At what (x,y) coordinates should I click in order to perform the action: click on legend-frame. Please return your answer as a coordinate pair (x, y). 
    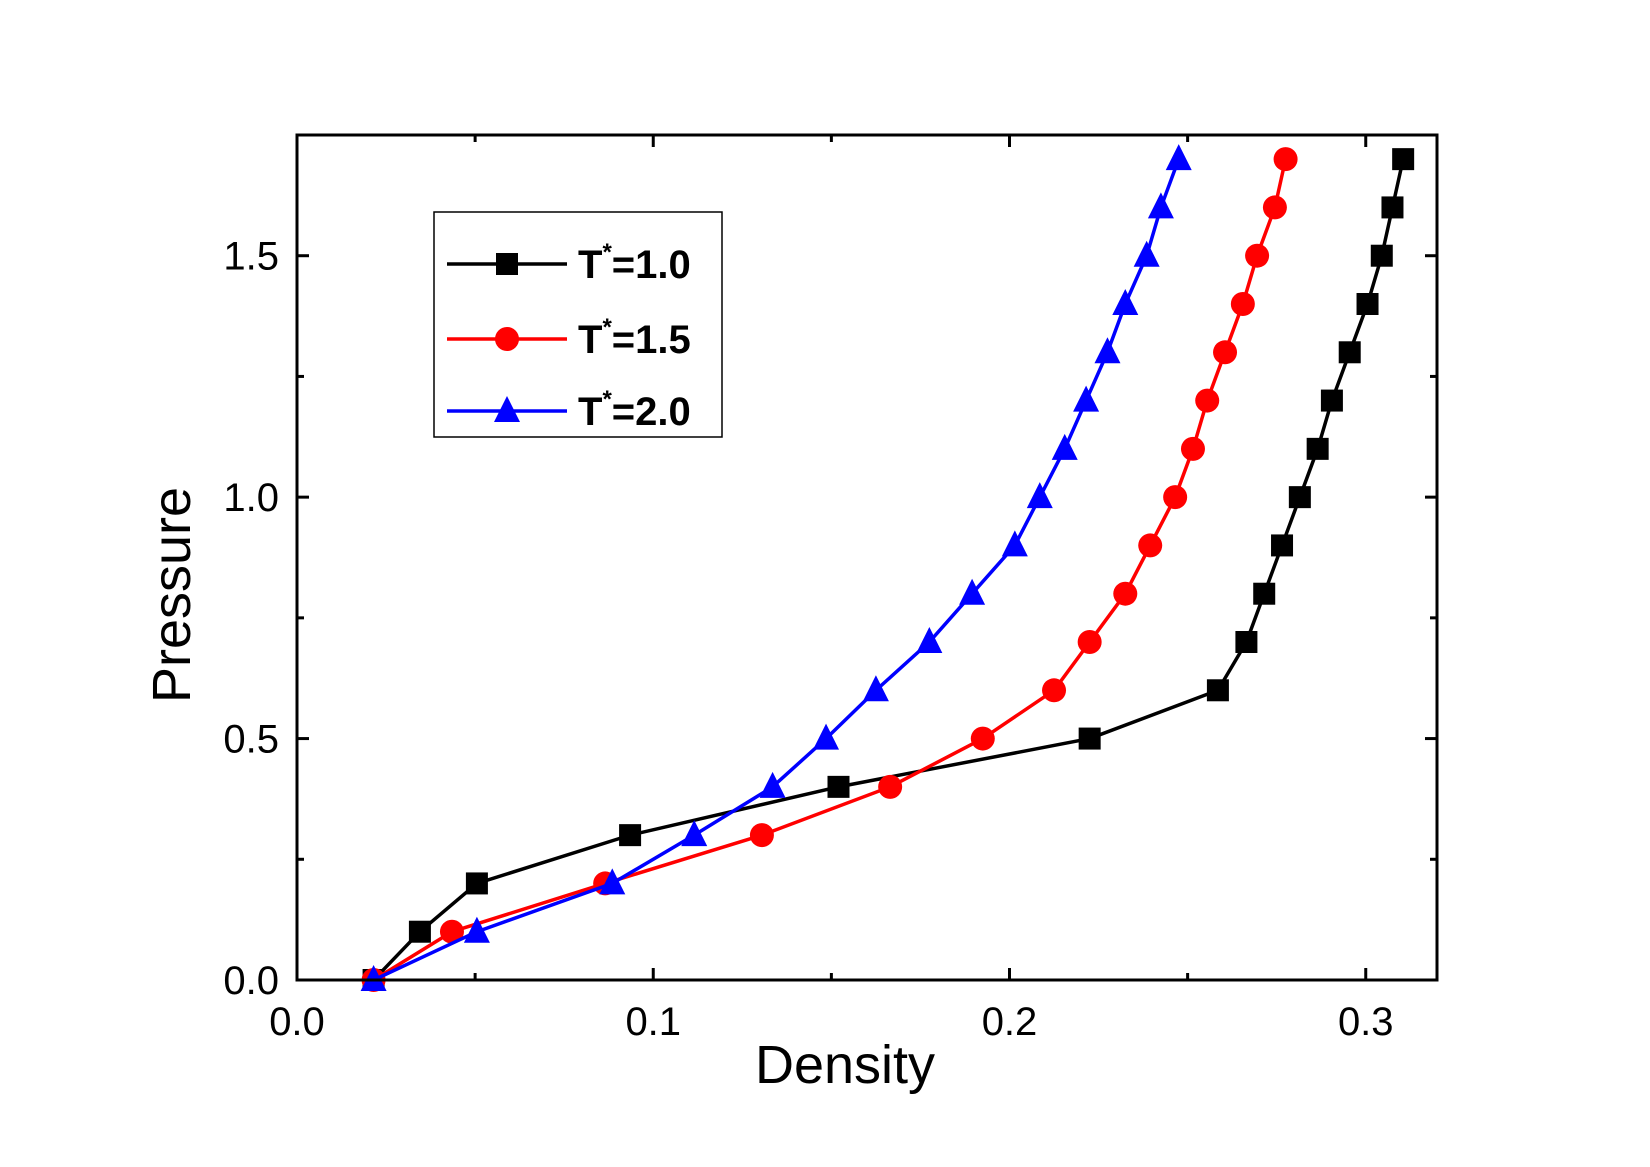
    Looking at the image, I should click on (578, 324).